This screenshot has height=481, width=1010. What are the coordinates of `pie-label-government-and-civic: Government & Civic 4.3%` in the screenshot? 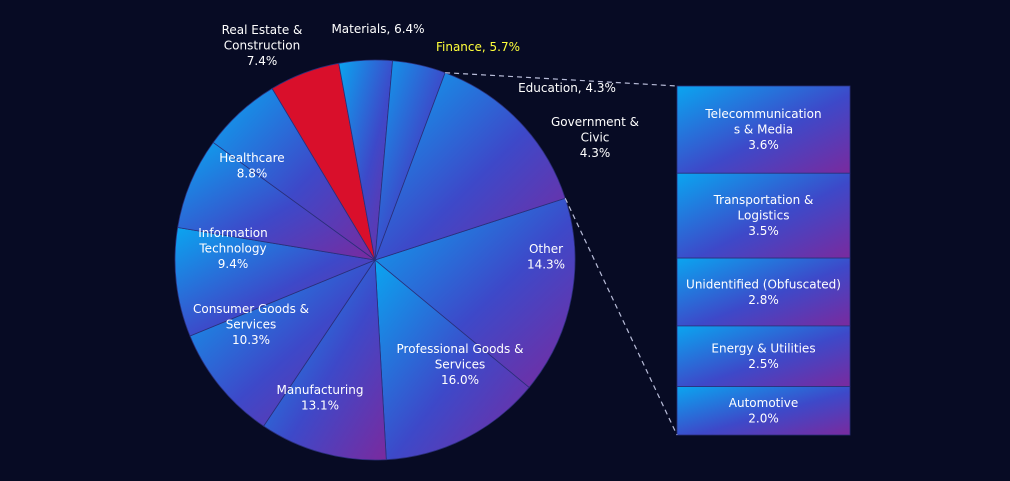 It's located at (595, 137).